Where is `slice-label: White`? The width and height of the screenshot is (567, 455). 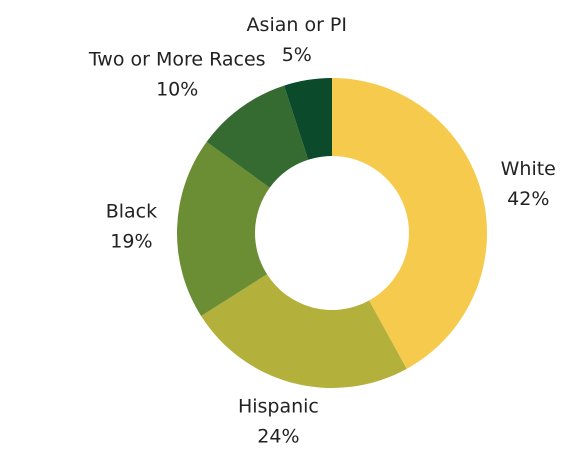 slice-label: White is located at coordinates (528, 169).